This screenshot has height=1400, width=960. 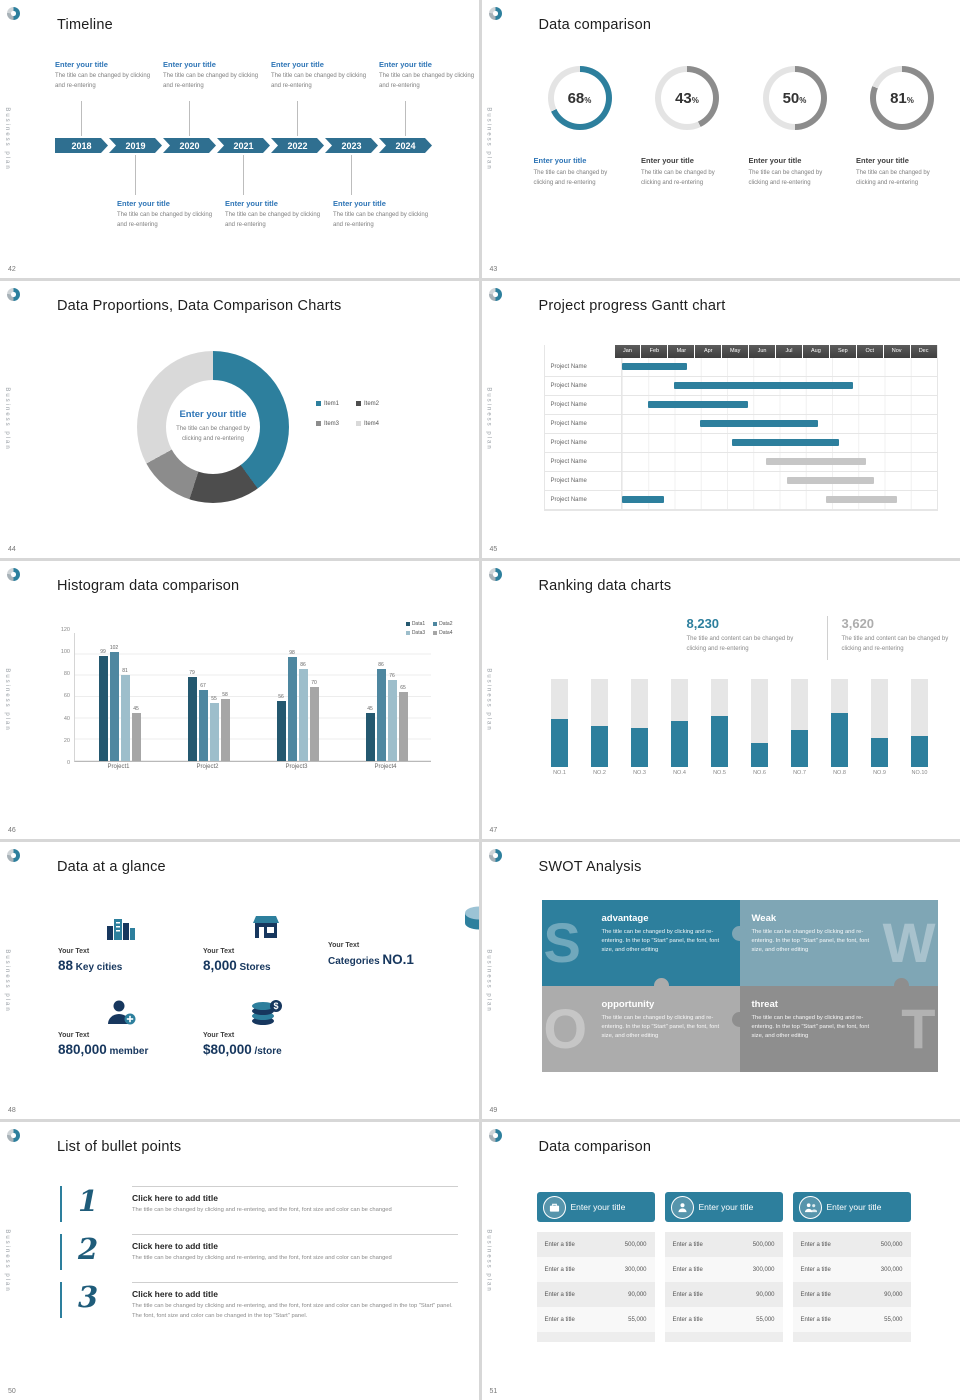 I want to click on categories-icon, so click(x=470, y=920).